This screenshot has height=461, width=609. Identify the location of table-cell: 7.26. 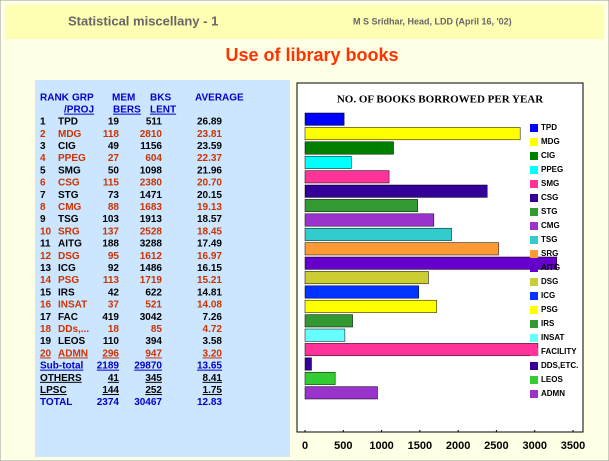
(213, 317).